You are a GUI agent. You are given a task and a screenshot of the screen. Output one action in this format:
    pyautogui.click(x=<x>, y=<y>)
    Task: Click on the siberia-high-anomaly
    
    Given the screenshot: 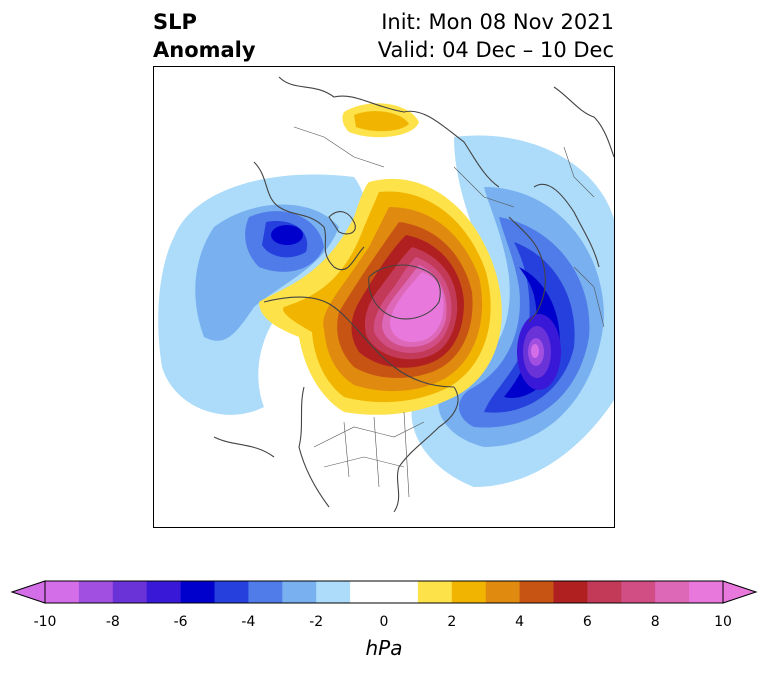 What is the action you would take?
    pyautogui.click(x=380, y=120)
    